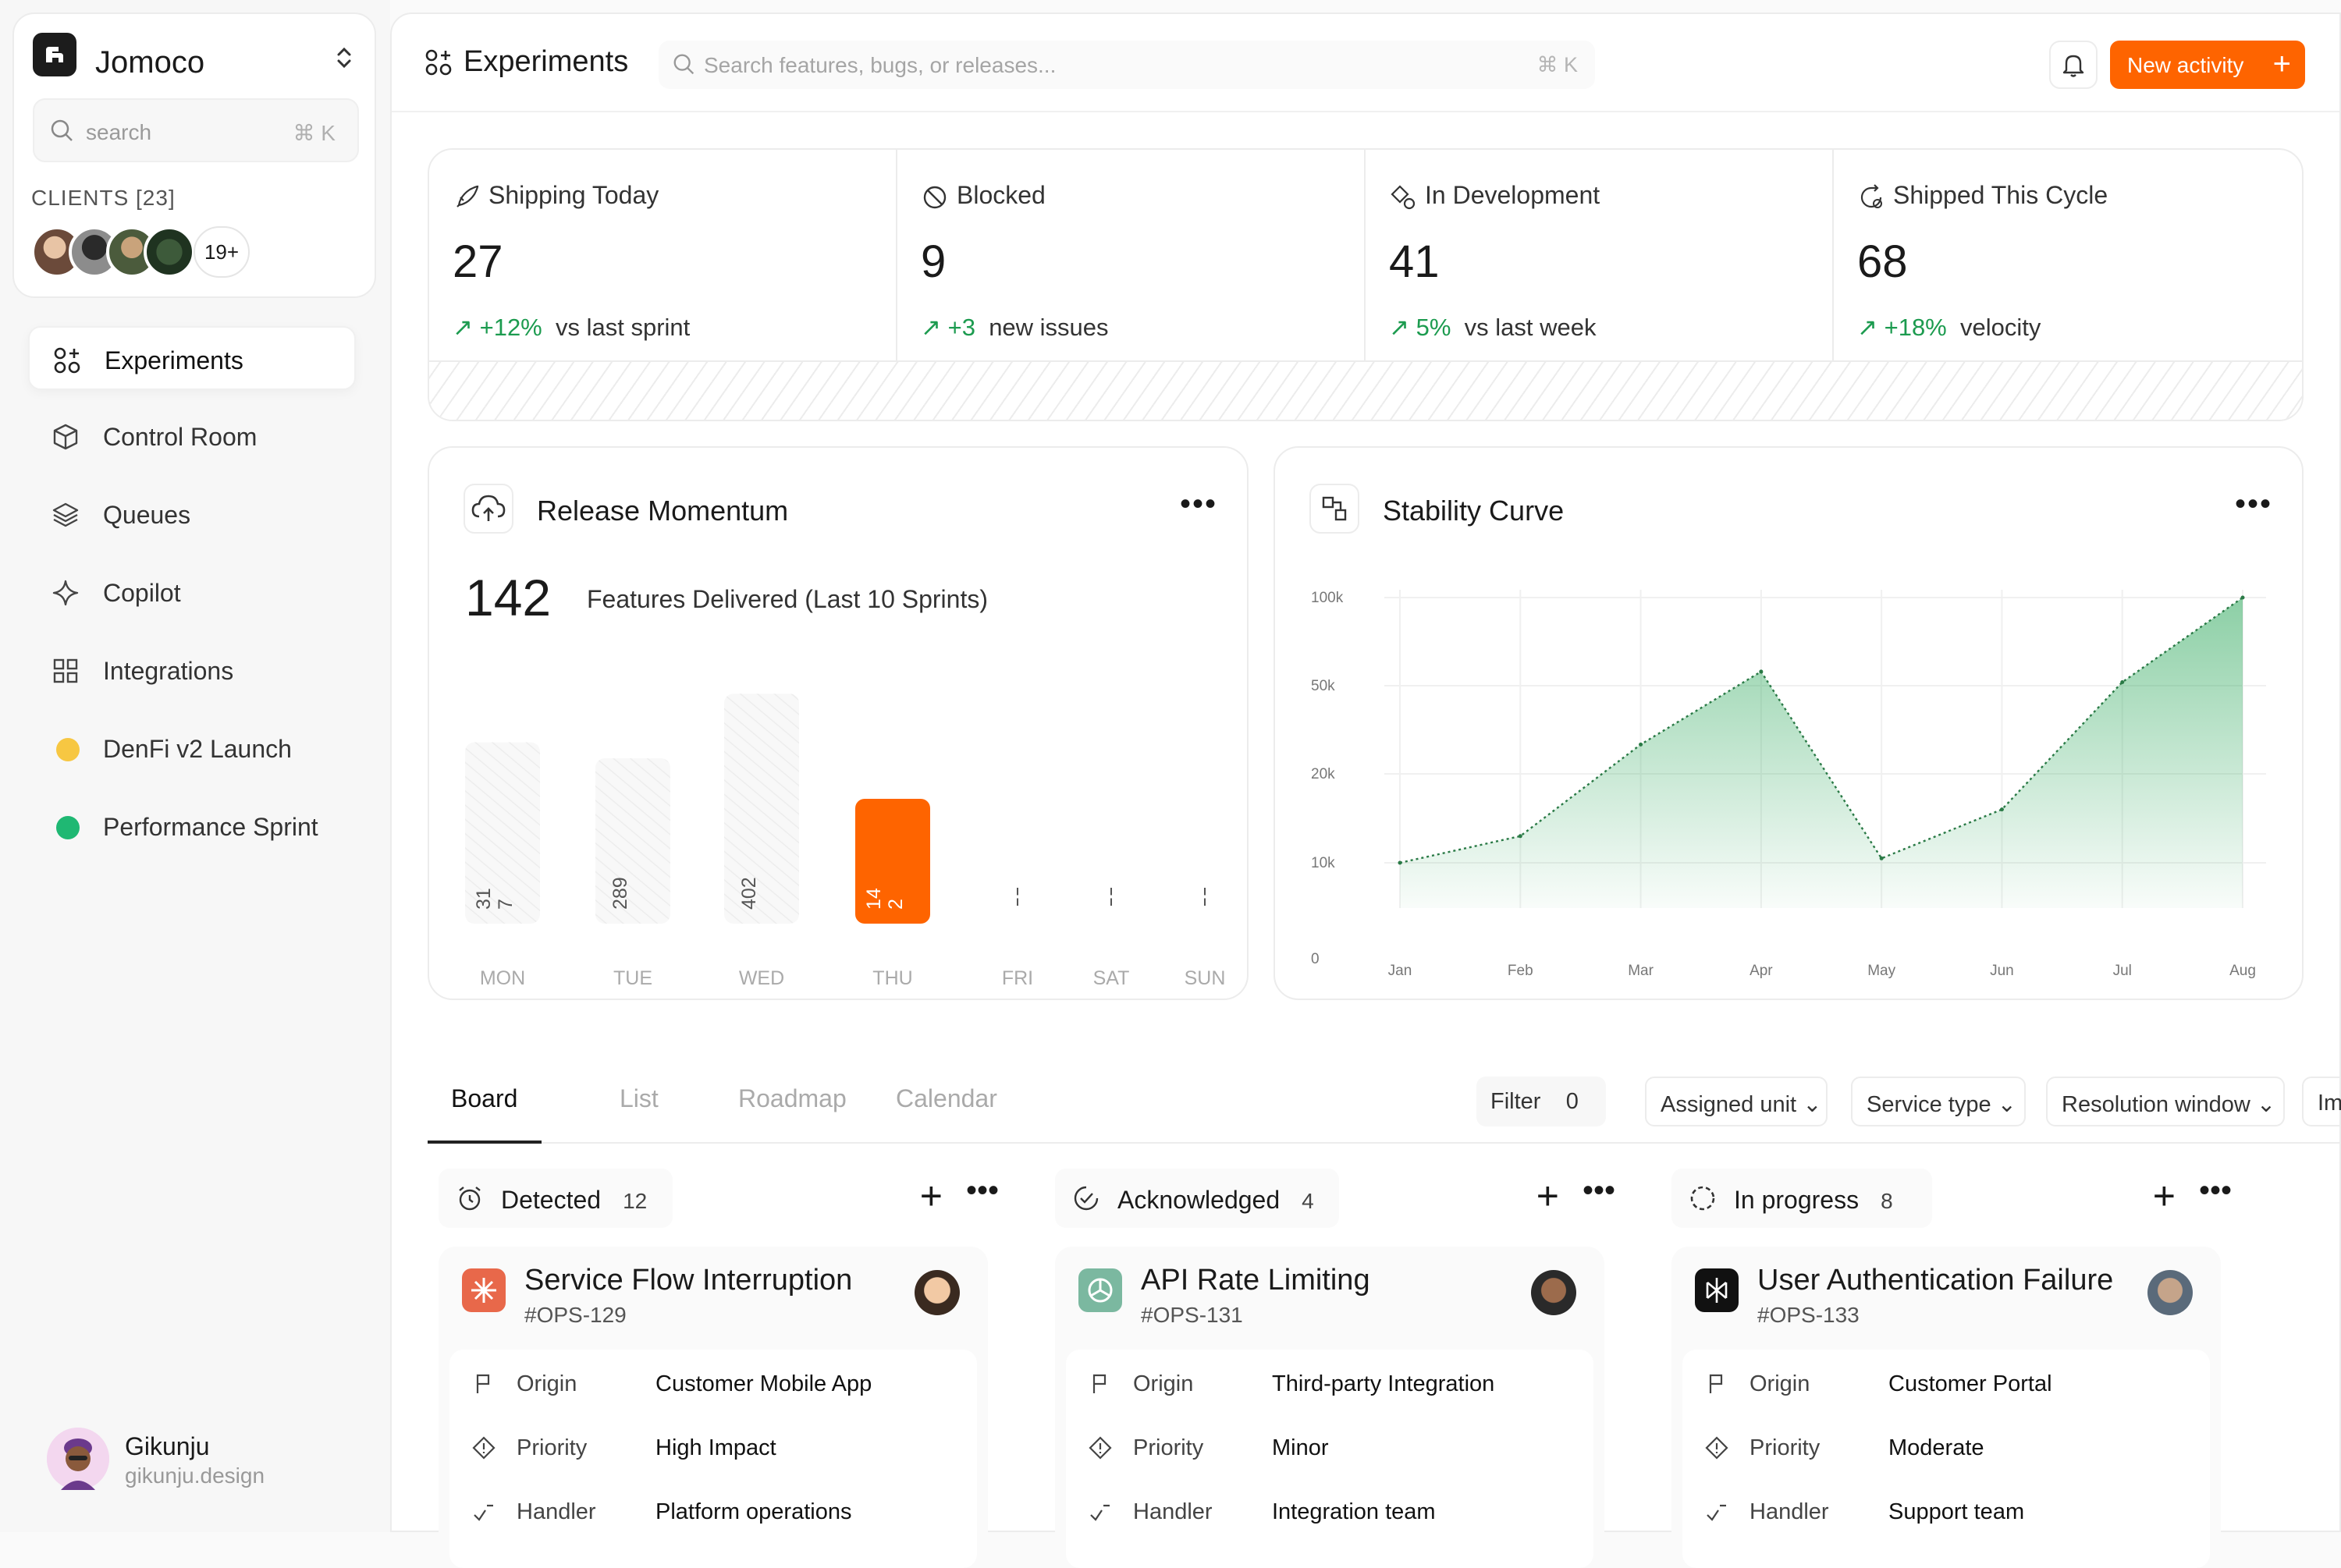 This screenshot has height=1568, width=2341. I want to click on ticket-id: #OPS-129, so click(575, 1315).